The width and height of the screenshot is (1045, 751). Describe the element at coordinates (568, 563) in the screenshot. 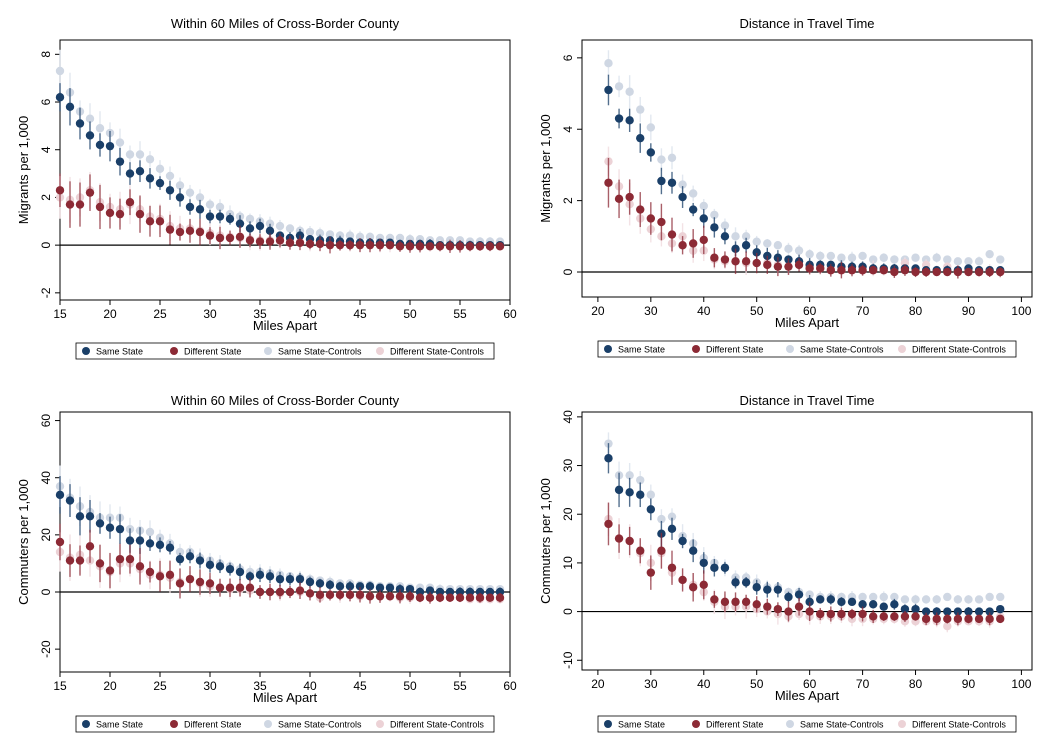

I see `y-tick-label: 10` at that location.